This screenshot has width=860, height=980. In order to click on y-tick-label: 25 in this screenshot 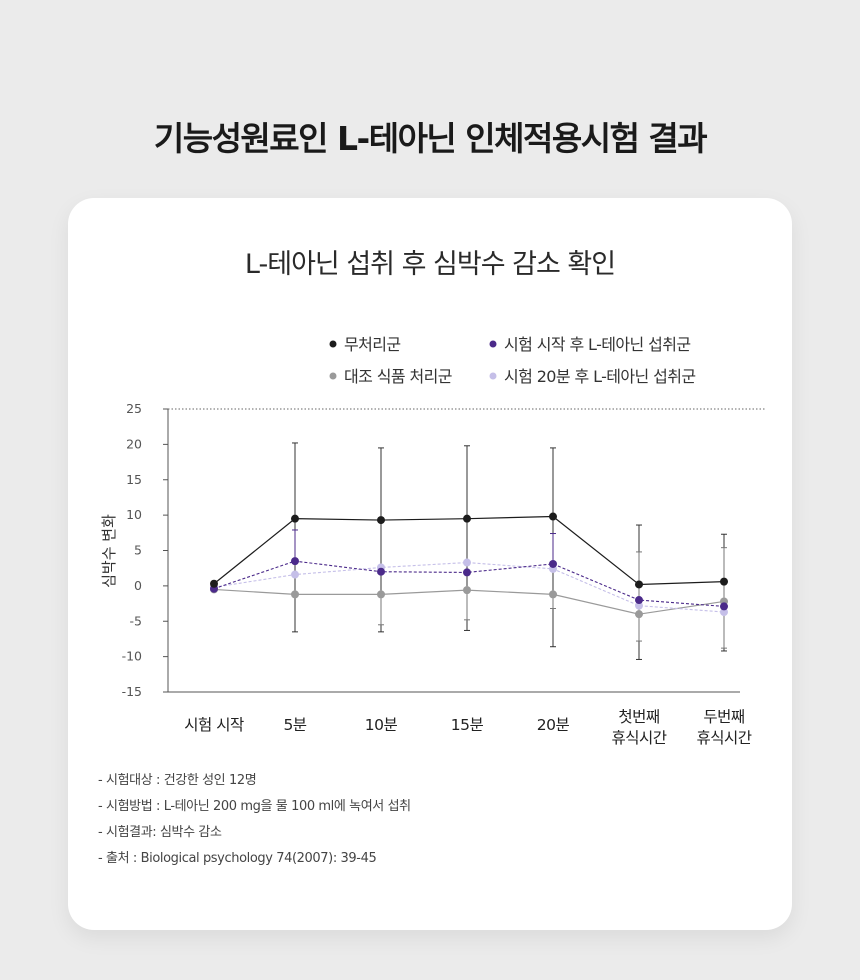, I will do `click(134, 408)`.